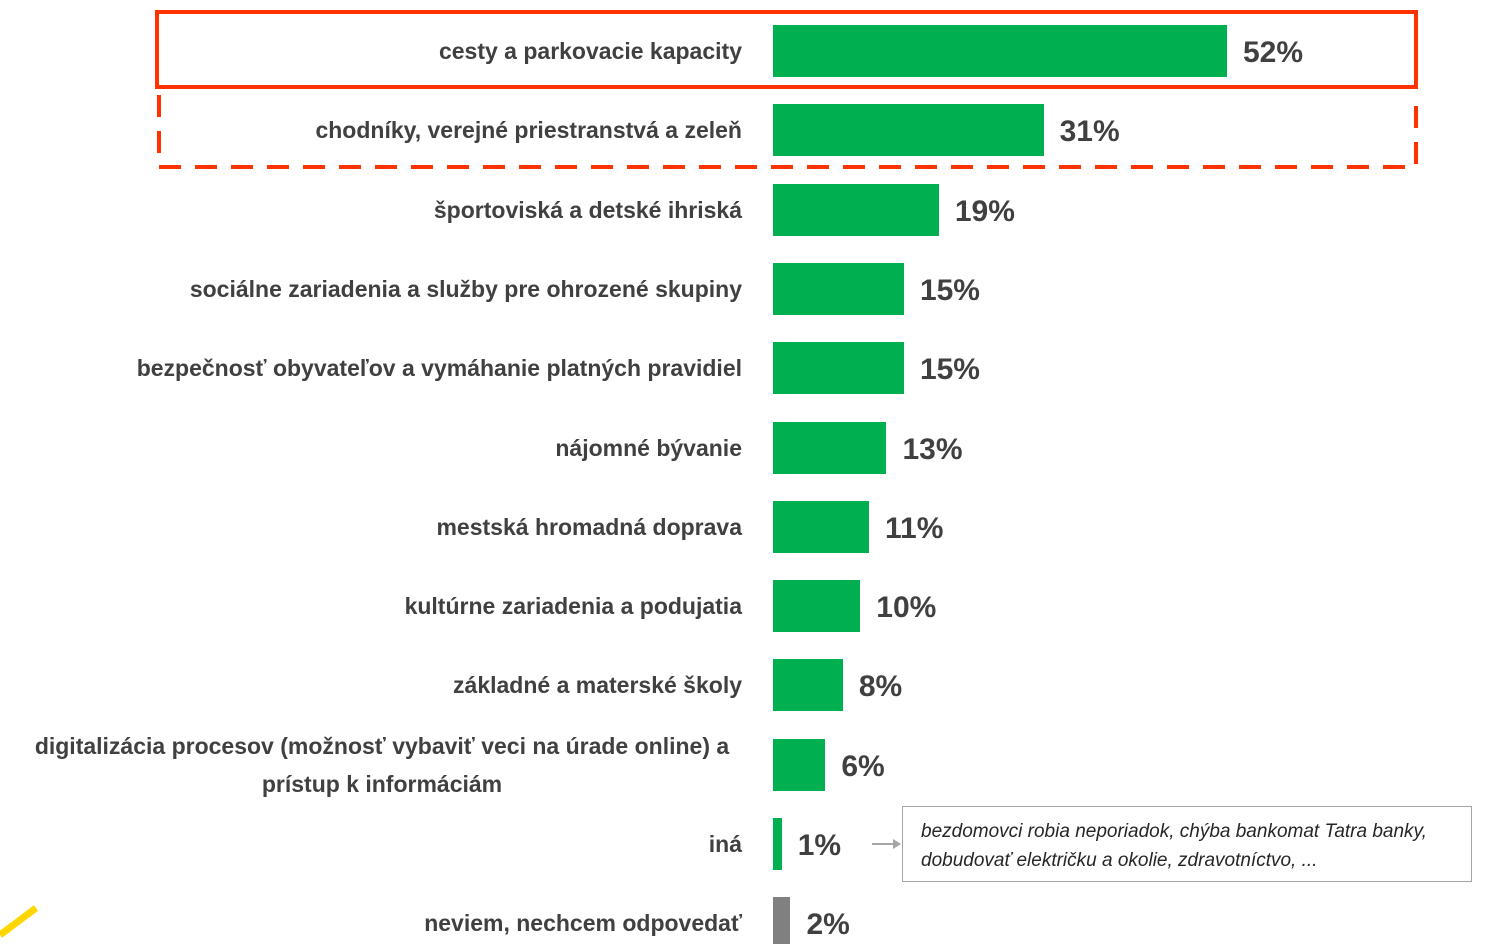 This screenshot has height=944, width=1494. I want to click on highlight-box, so click(786, 49).